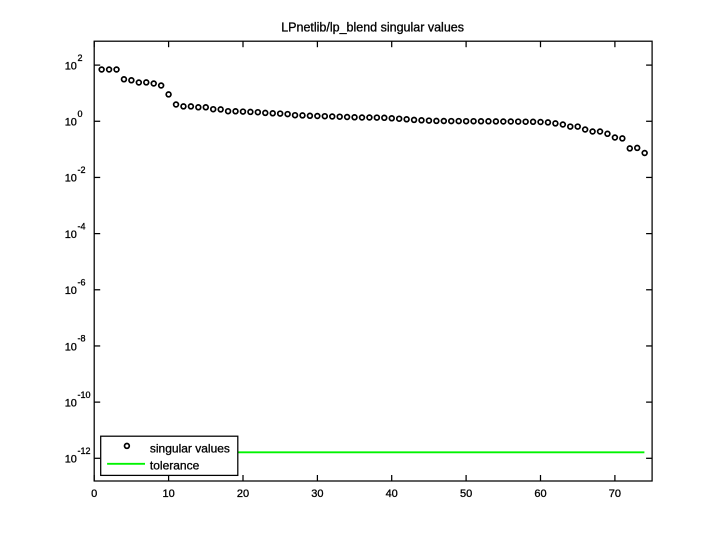 The image size is (720, 540). I want to click on svg-text: -4, so click(82, 226).